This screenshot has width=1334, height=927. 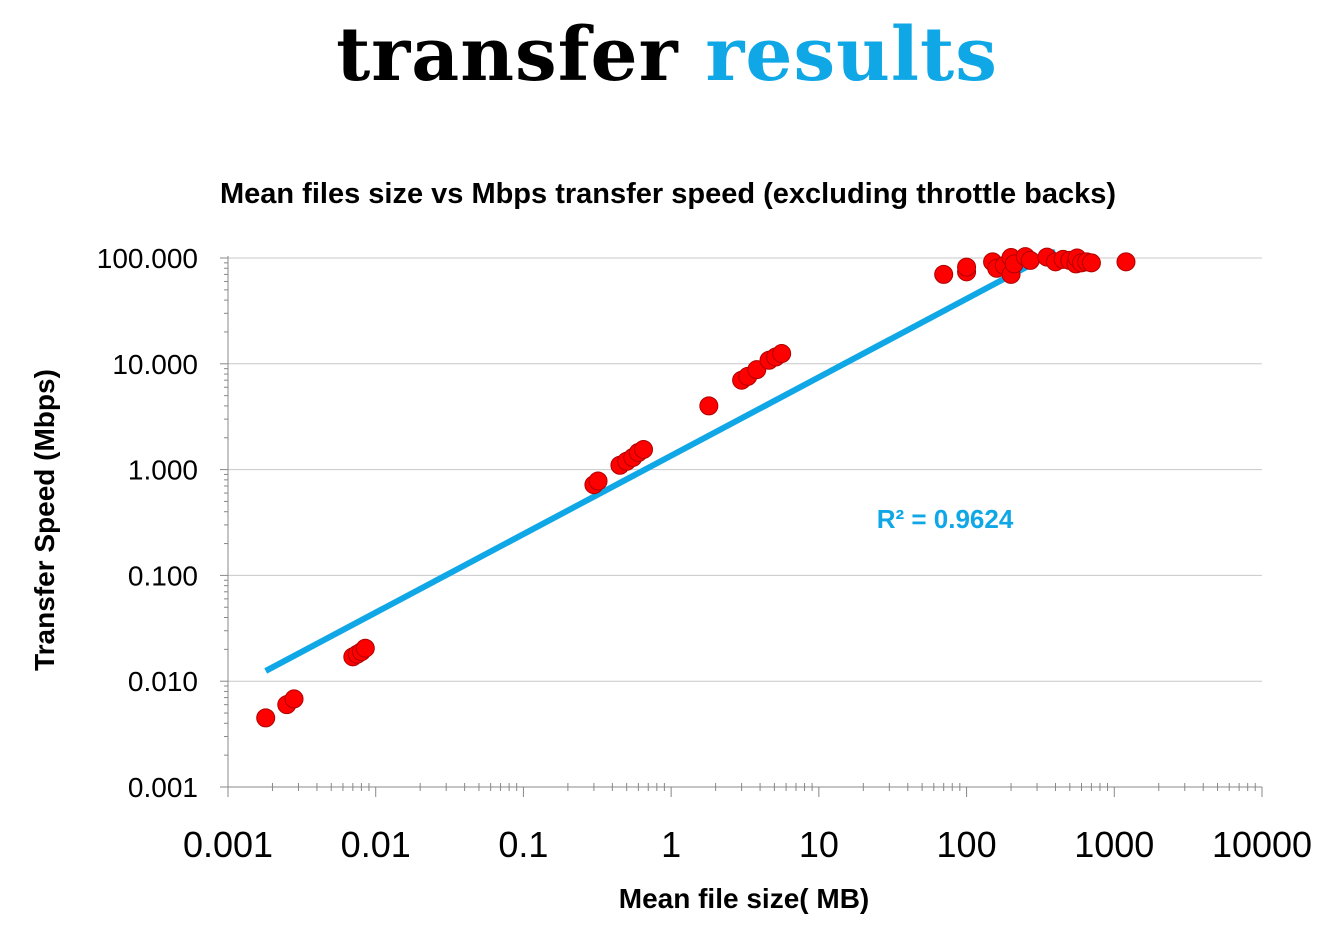 I want to click on y-tick-label: 10.000, so click(x=155, y=364).